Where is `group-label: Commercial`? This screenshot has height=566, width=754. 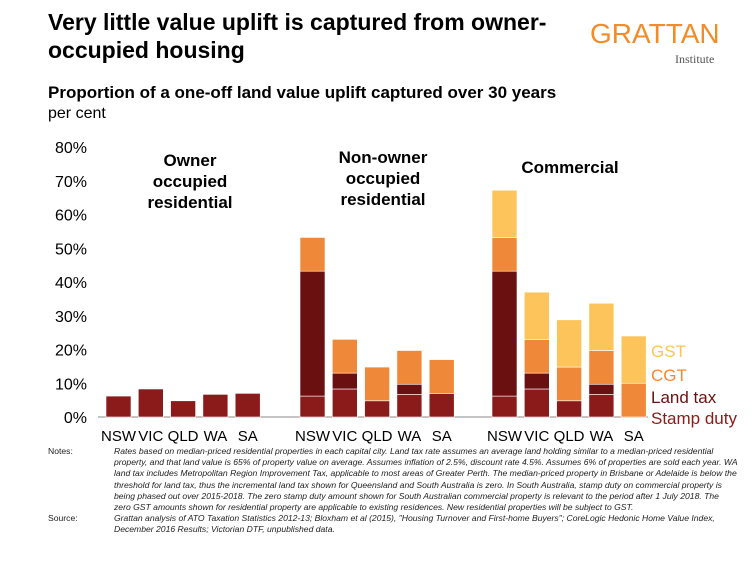
group-label: Commercial is located at coordinates (569, 167).